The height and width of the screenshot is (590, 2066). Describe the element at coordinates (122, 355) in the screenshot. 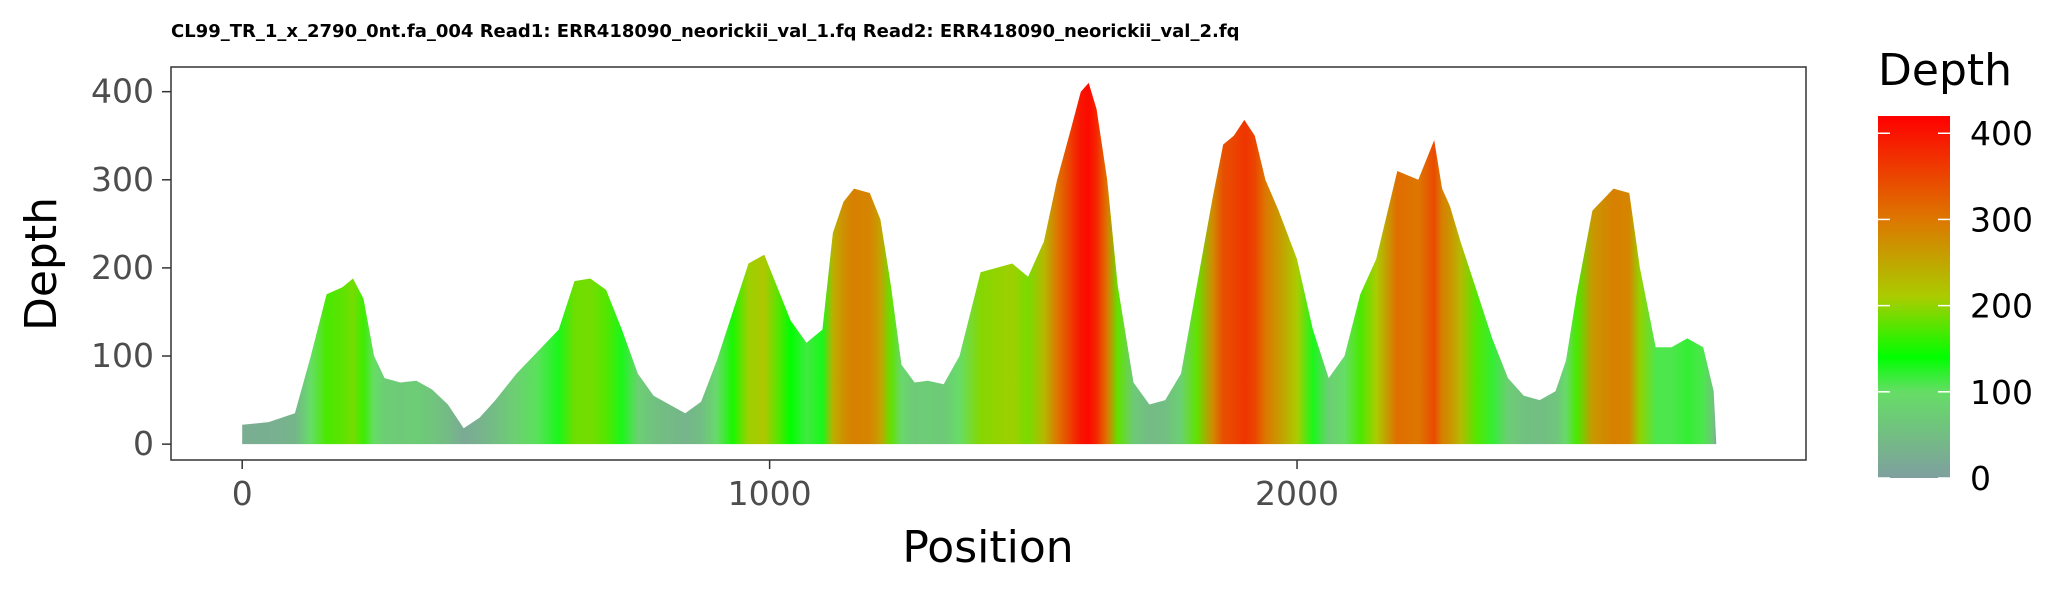

I see `y-tick-label: 100` at that location.